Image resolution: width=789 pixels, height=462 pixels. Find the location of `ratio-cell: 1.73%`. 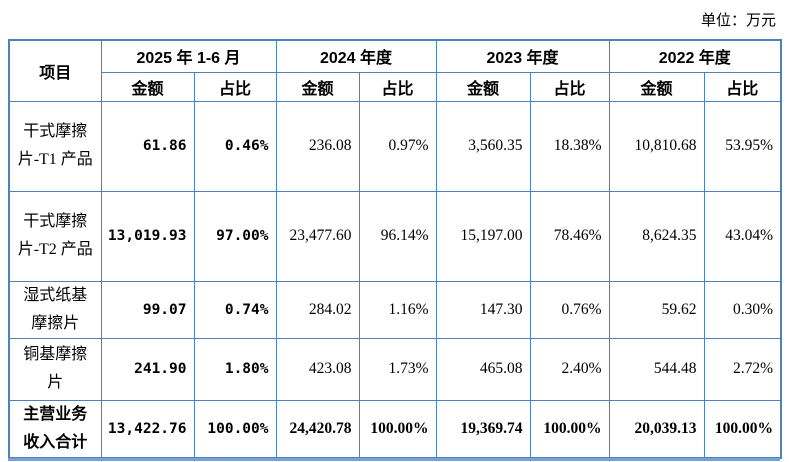

ratio-cell: 1.73% is located at coordinates (397, 369).